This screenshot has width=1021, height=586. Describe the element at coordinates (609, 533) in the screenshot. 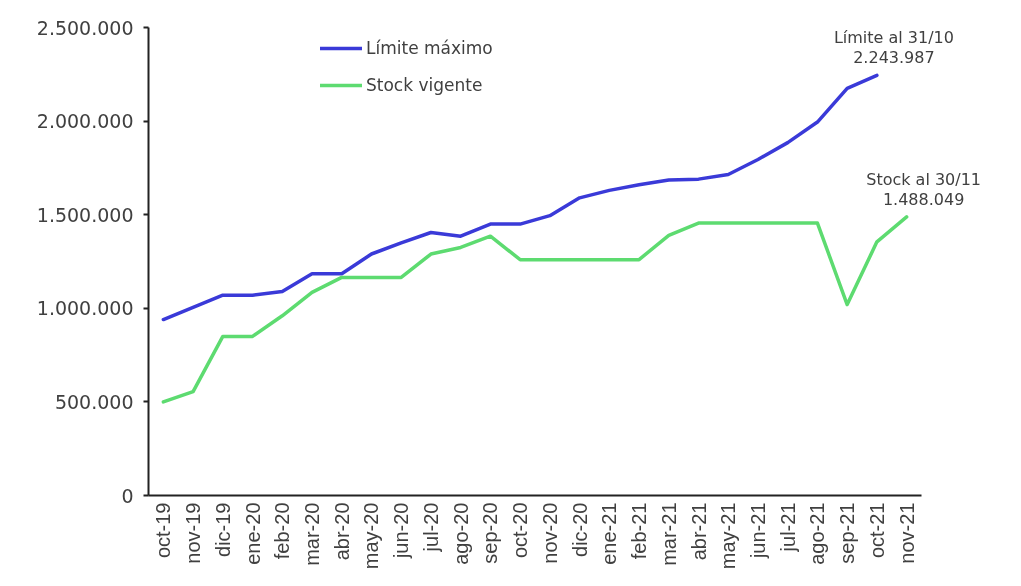

I see `x-tick-label: ene-21` at that location.